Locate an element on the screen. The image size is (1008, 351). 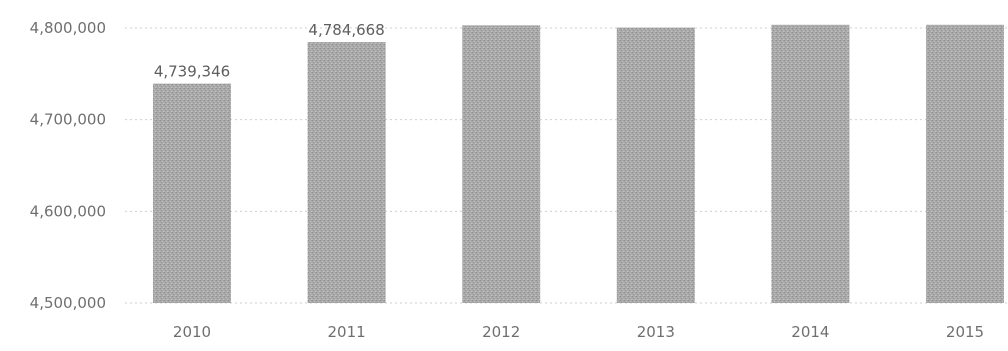
bar-2013 is located at coordinates (655, 165).